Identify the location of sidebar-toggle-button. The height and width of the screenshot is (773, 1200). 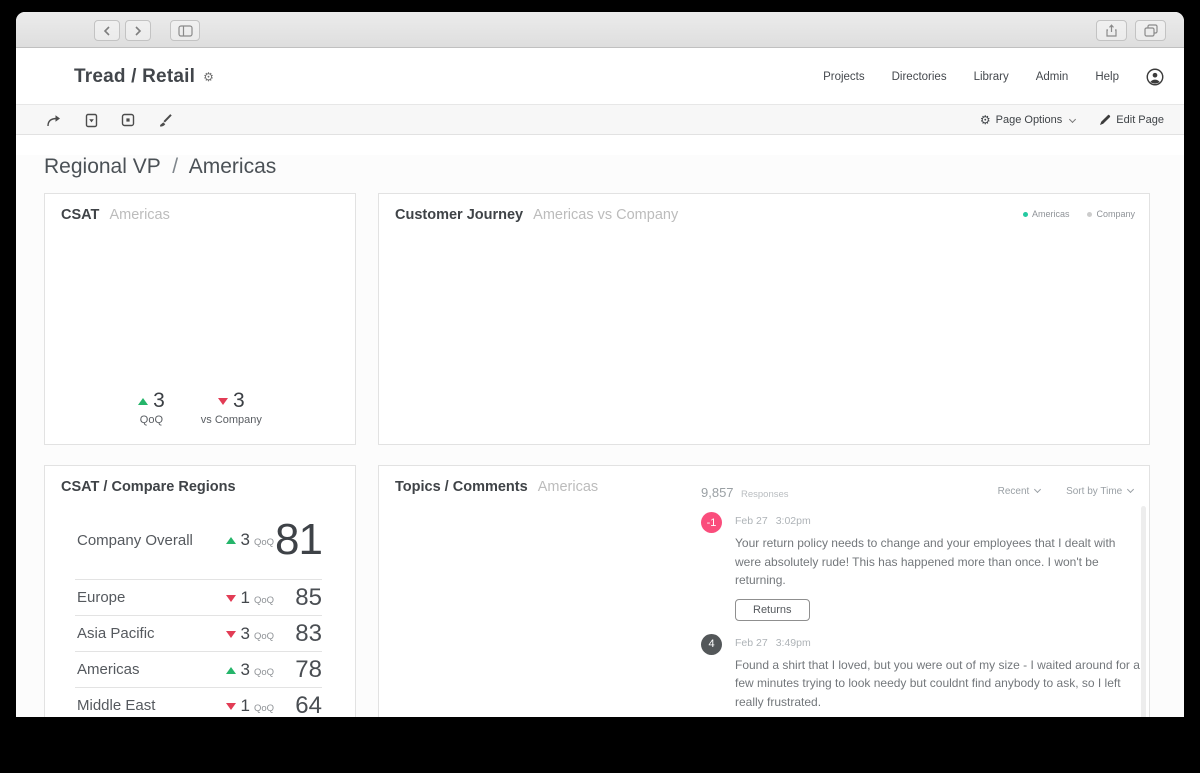
(185, 30).